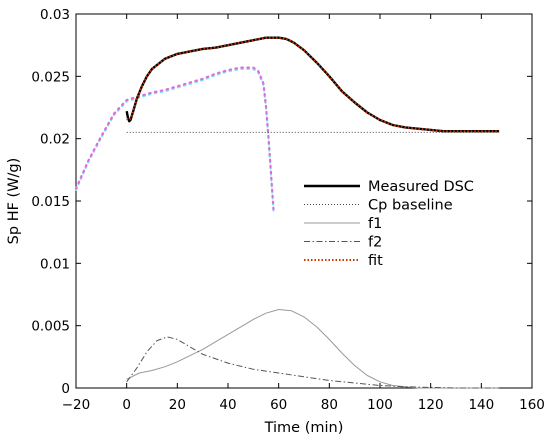  I want to click on x-tick-label: 20, so click(177, 405).